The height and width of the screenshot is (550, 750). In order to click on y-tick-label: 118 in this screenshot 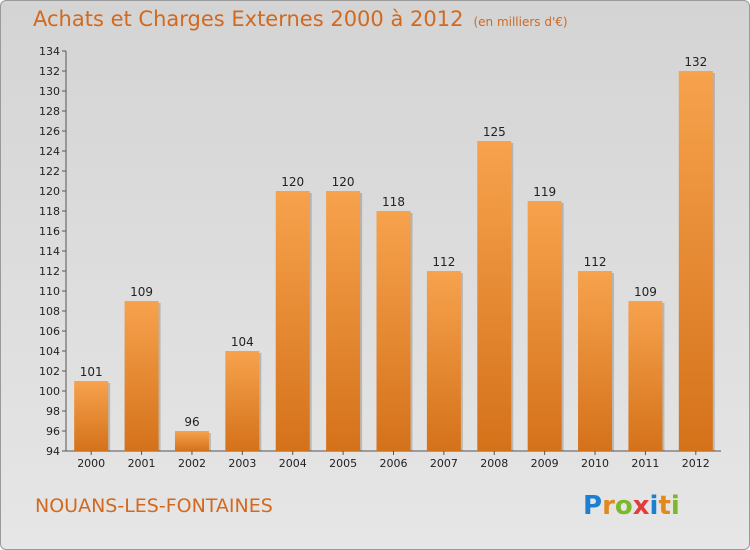, I will do `click(49, 211)`.